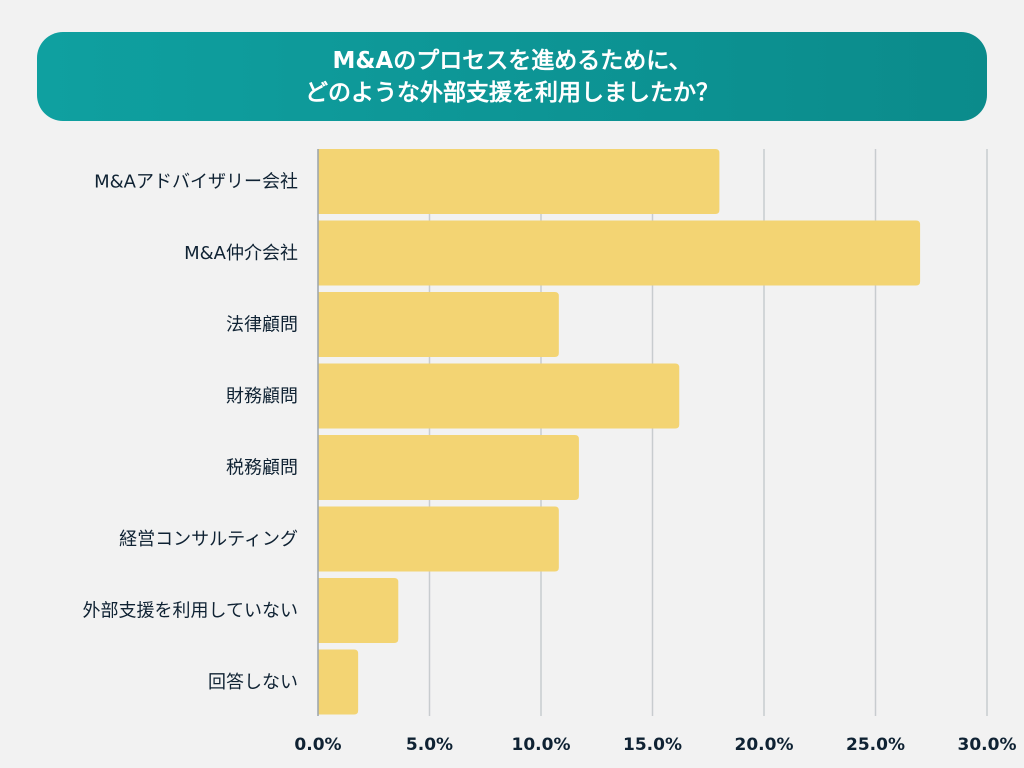  Describe the element at coordinates (208, 539) in the screenshot. I see `category-label: 経営コンサルティング` at that location.